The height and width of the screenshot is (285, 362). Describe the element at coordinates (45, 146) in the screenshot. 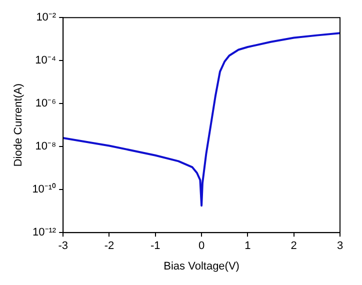

I see `y-tick-label: 10⁻⁸` at that location.